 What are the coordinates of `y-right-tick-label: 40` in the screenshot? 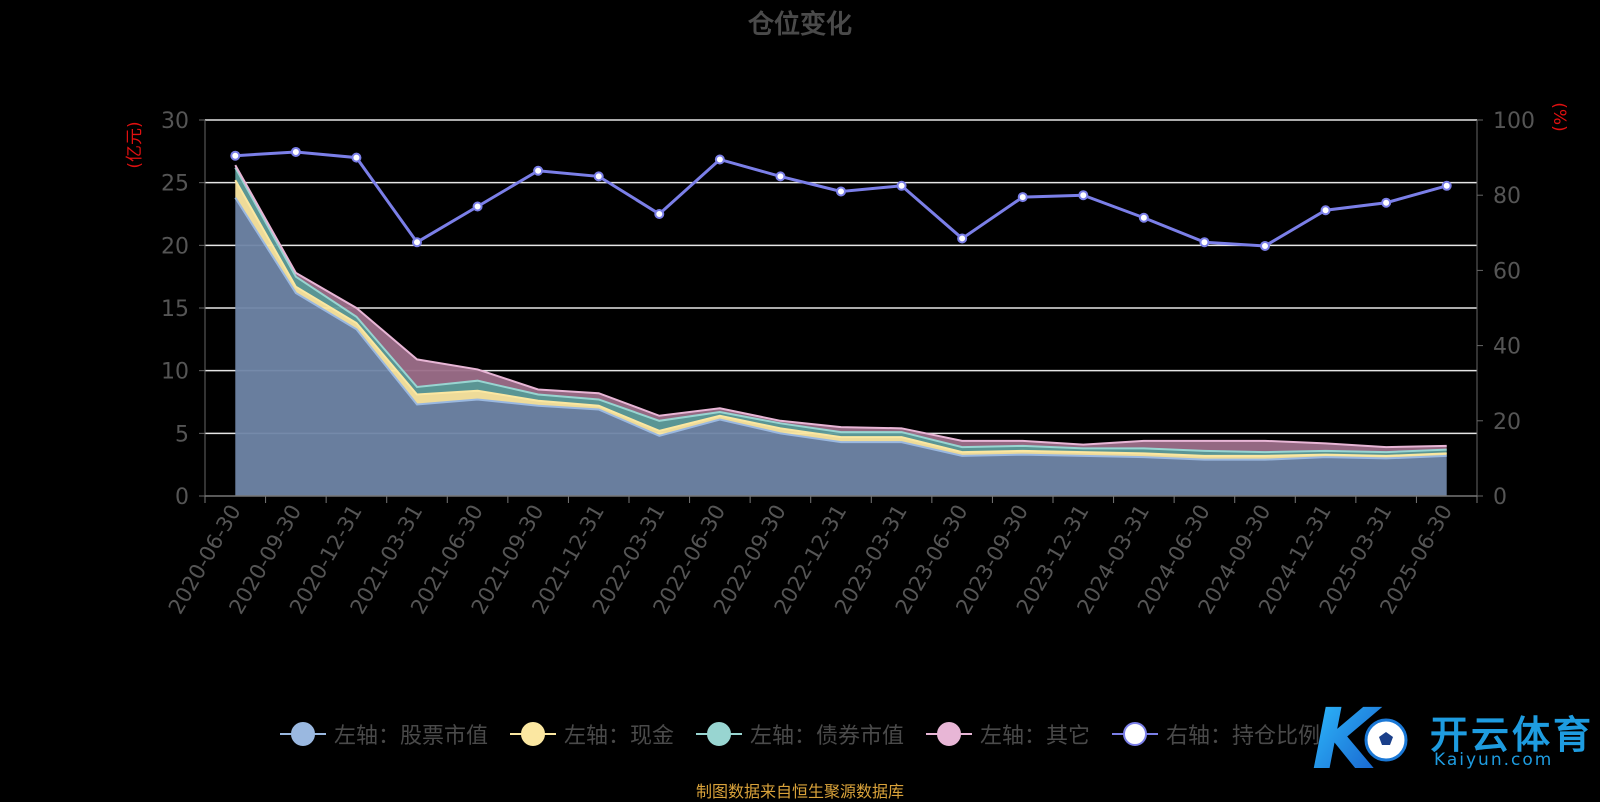 It's located at (1507, 347).